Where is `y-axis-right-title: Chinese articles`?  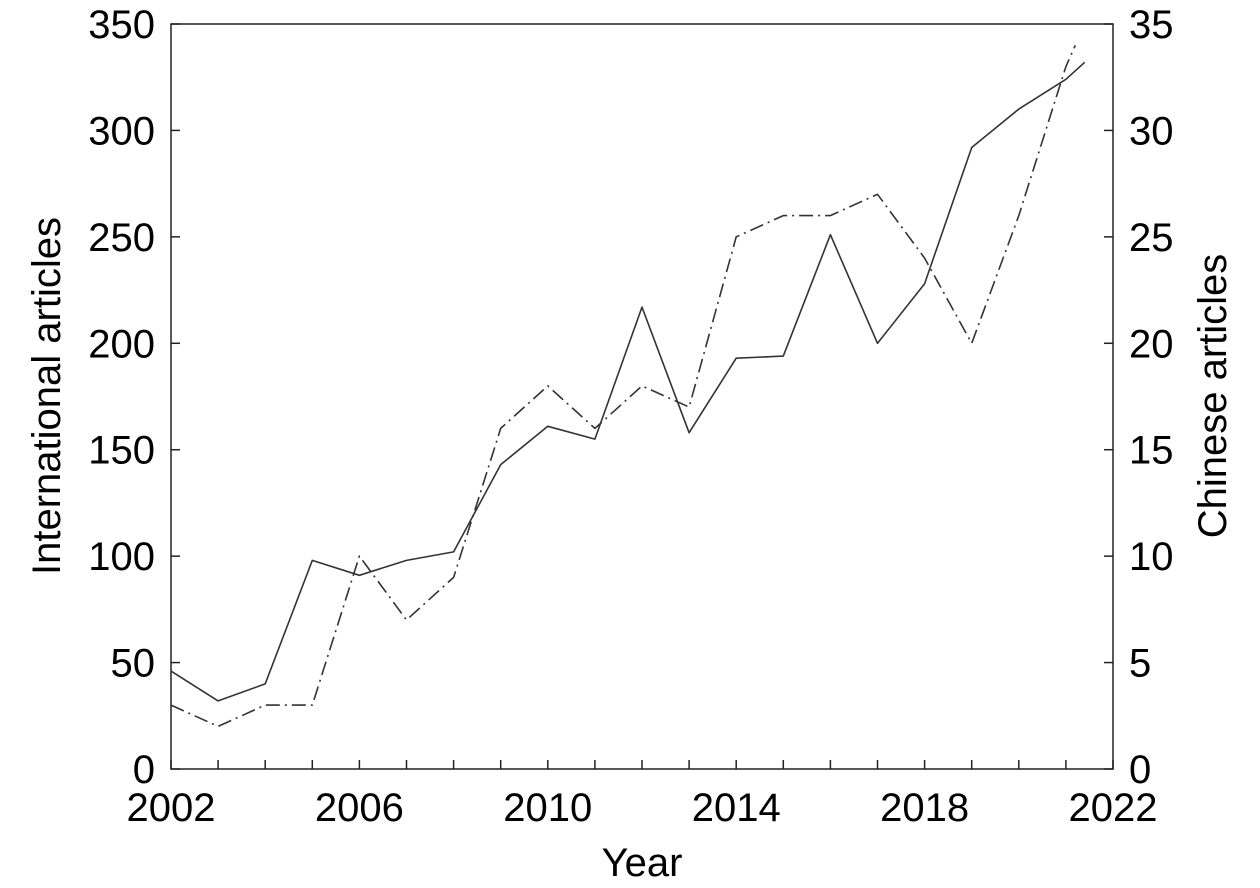
y-axis-right-title: Chinese articles is located at coordinates (1213, 396).